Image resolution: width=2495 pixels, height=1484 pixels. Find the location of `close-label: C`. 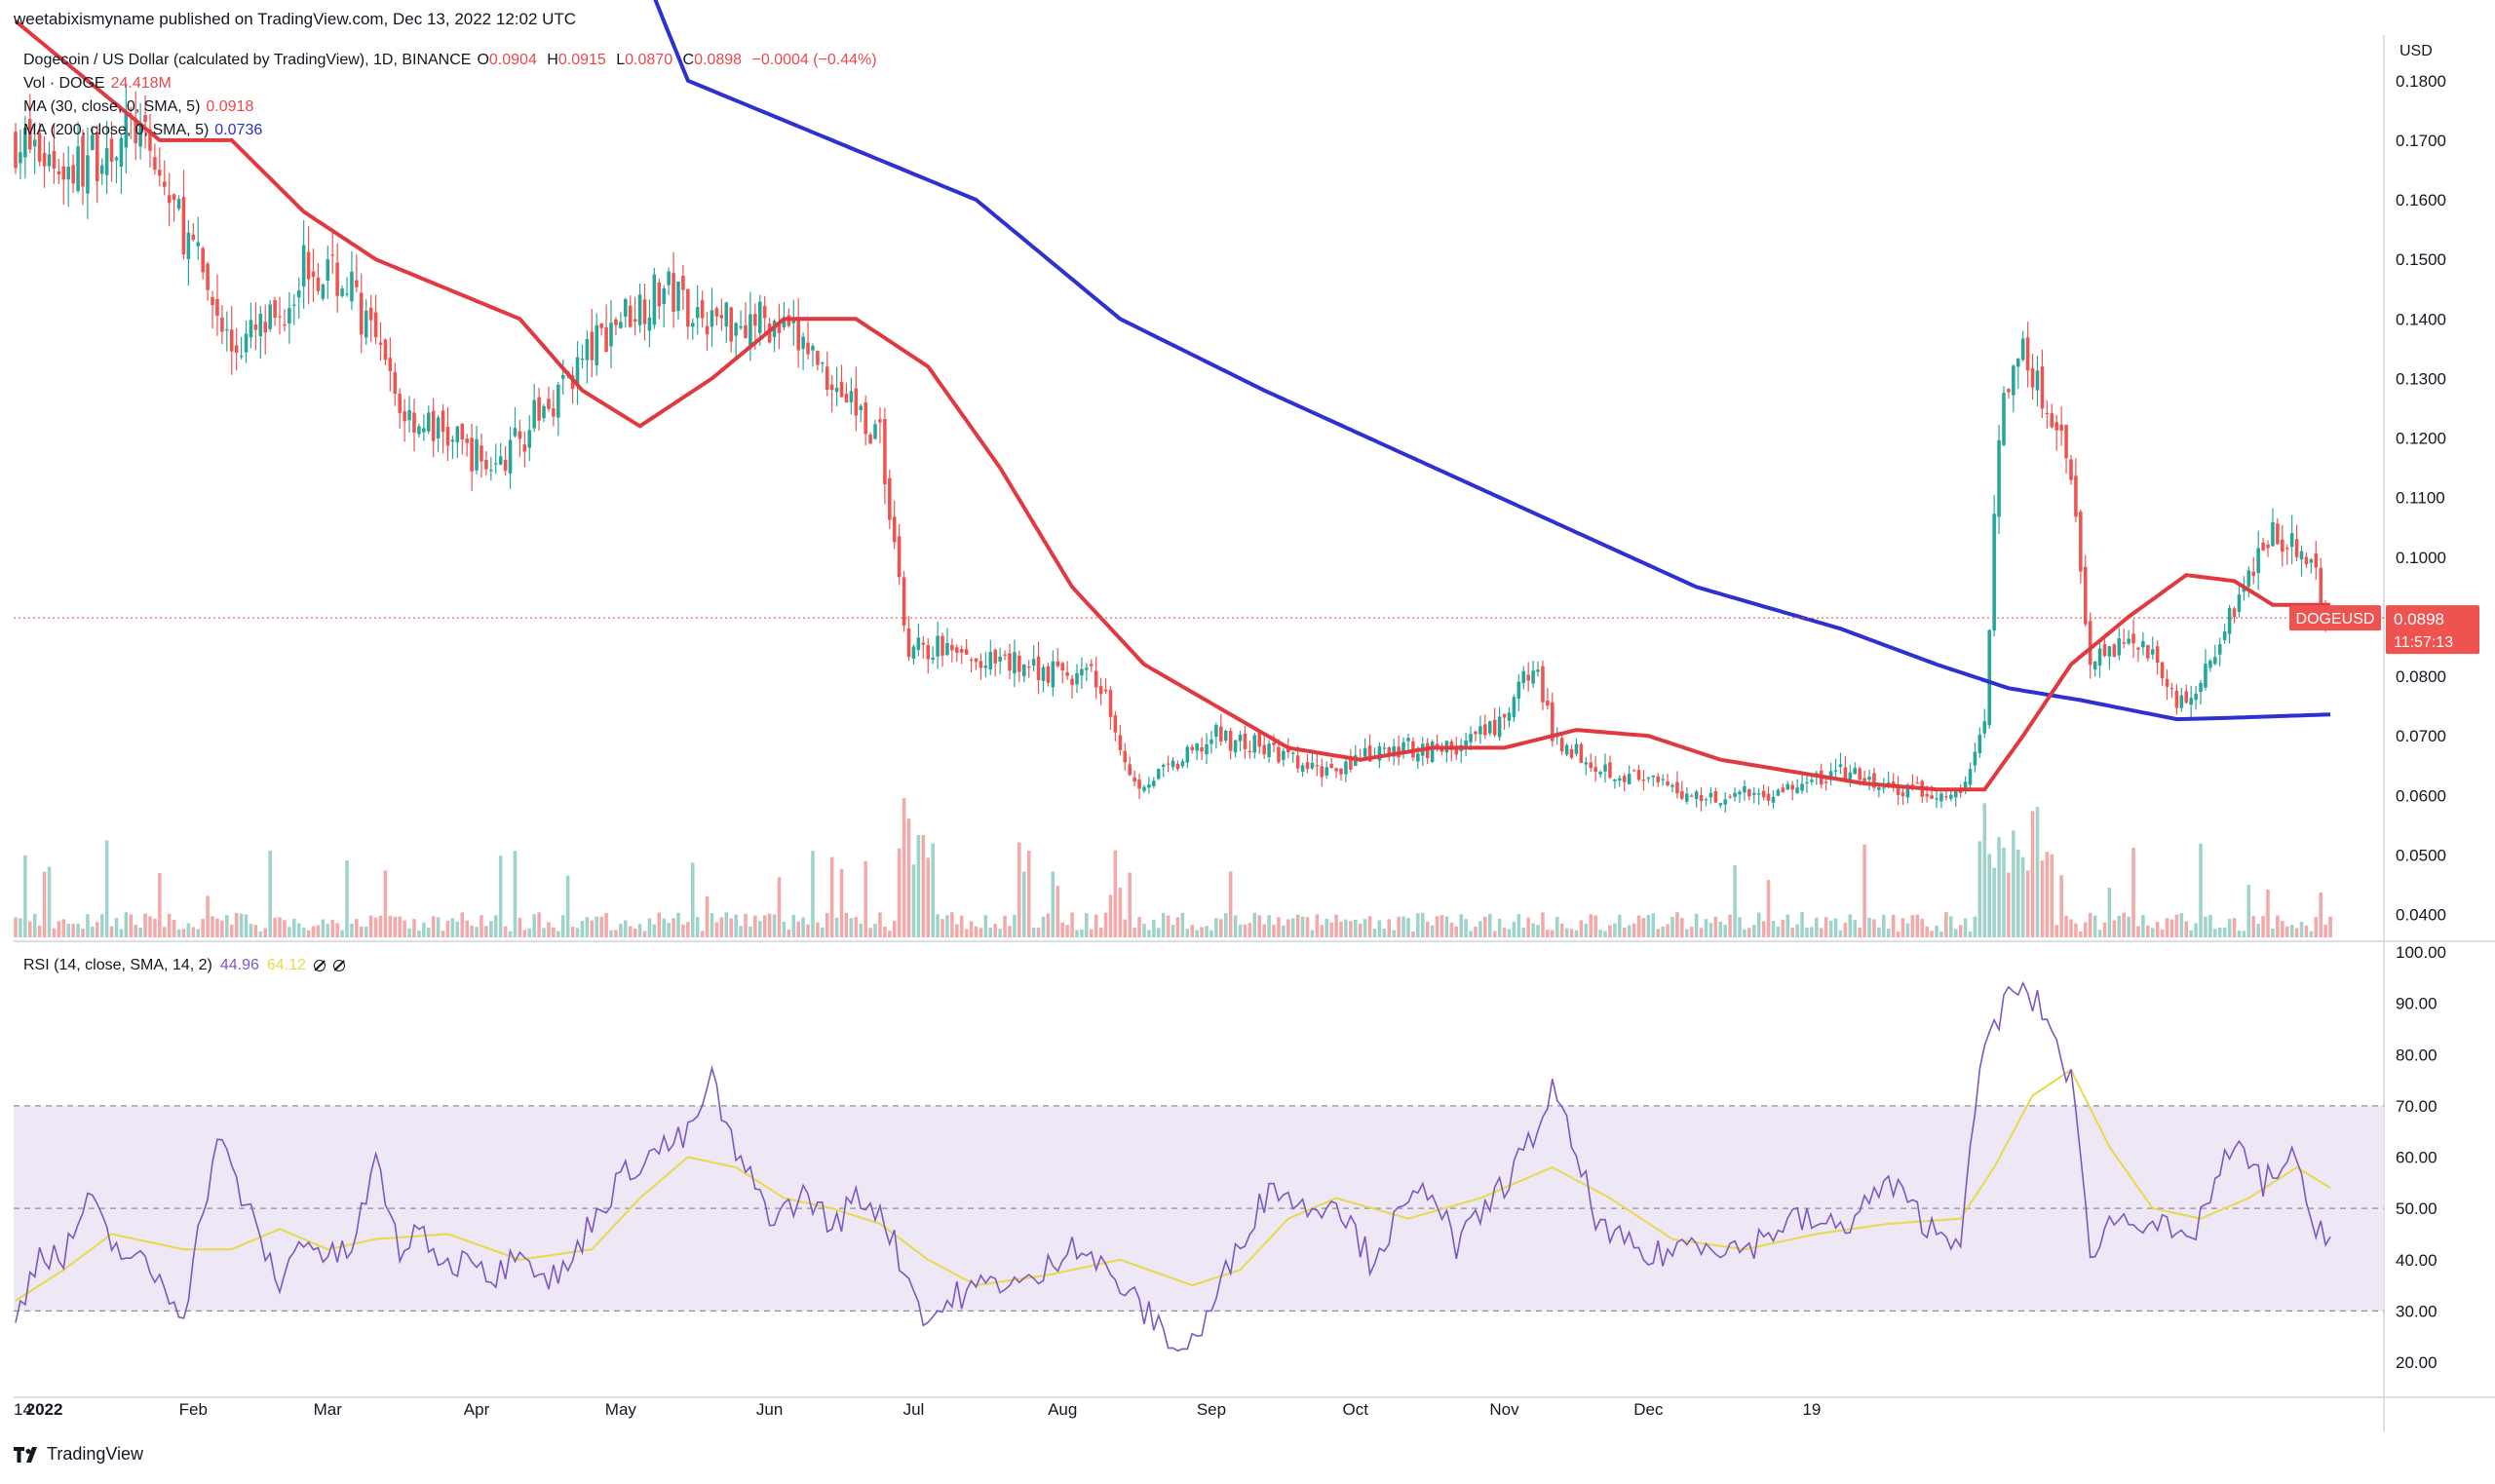

close-label: C is located at coordinates (688, 60).